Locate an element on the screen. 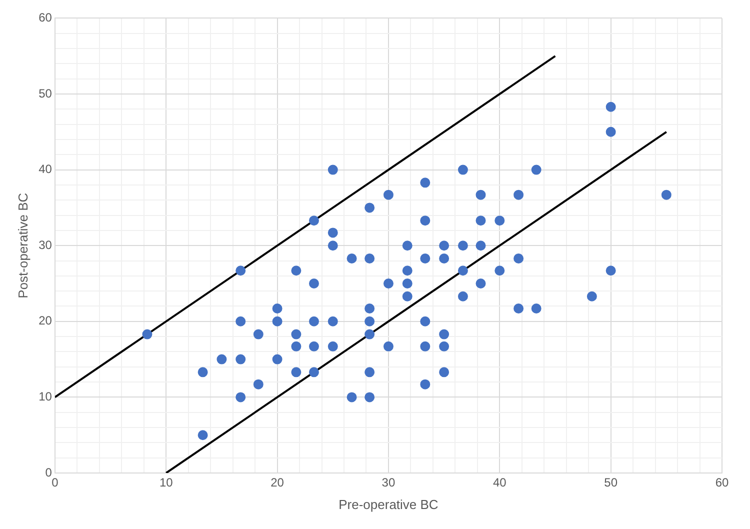  x-tick-label: 10 is located at coordinates (166, 483).